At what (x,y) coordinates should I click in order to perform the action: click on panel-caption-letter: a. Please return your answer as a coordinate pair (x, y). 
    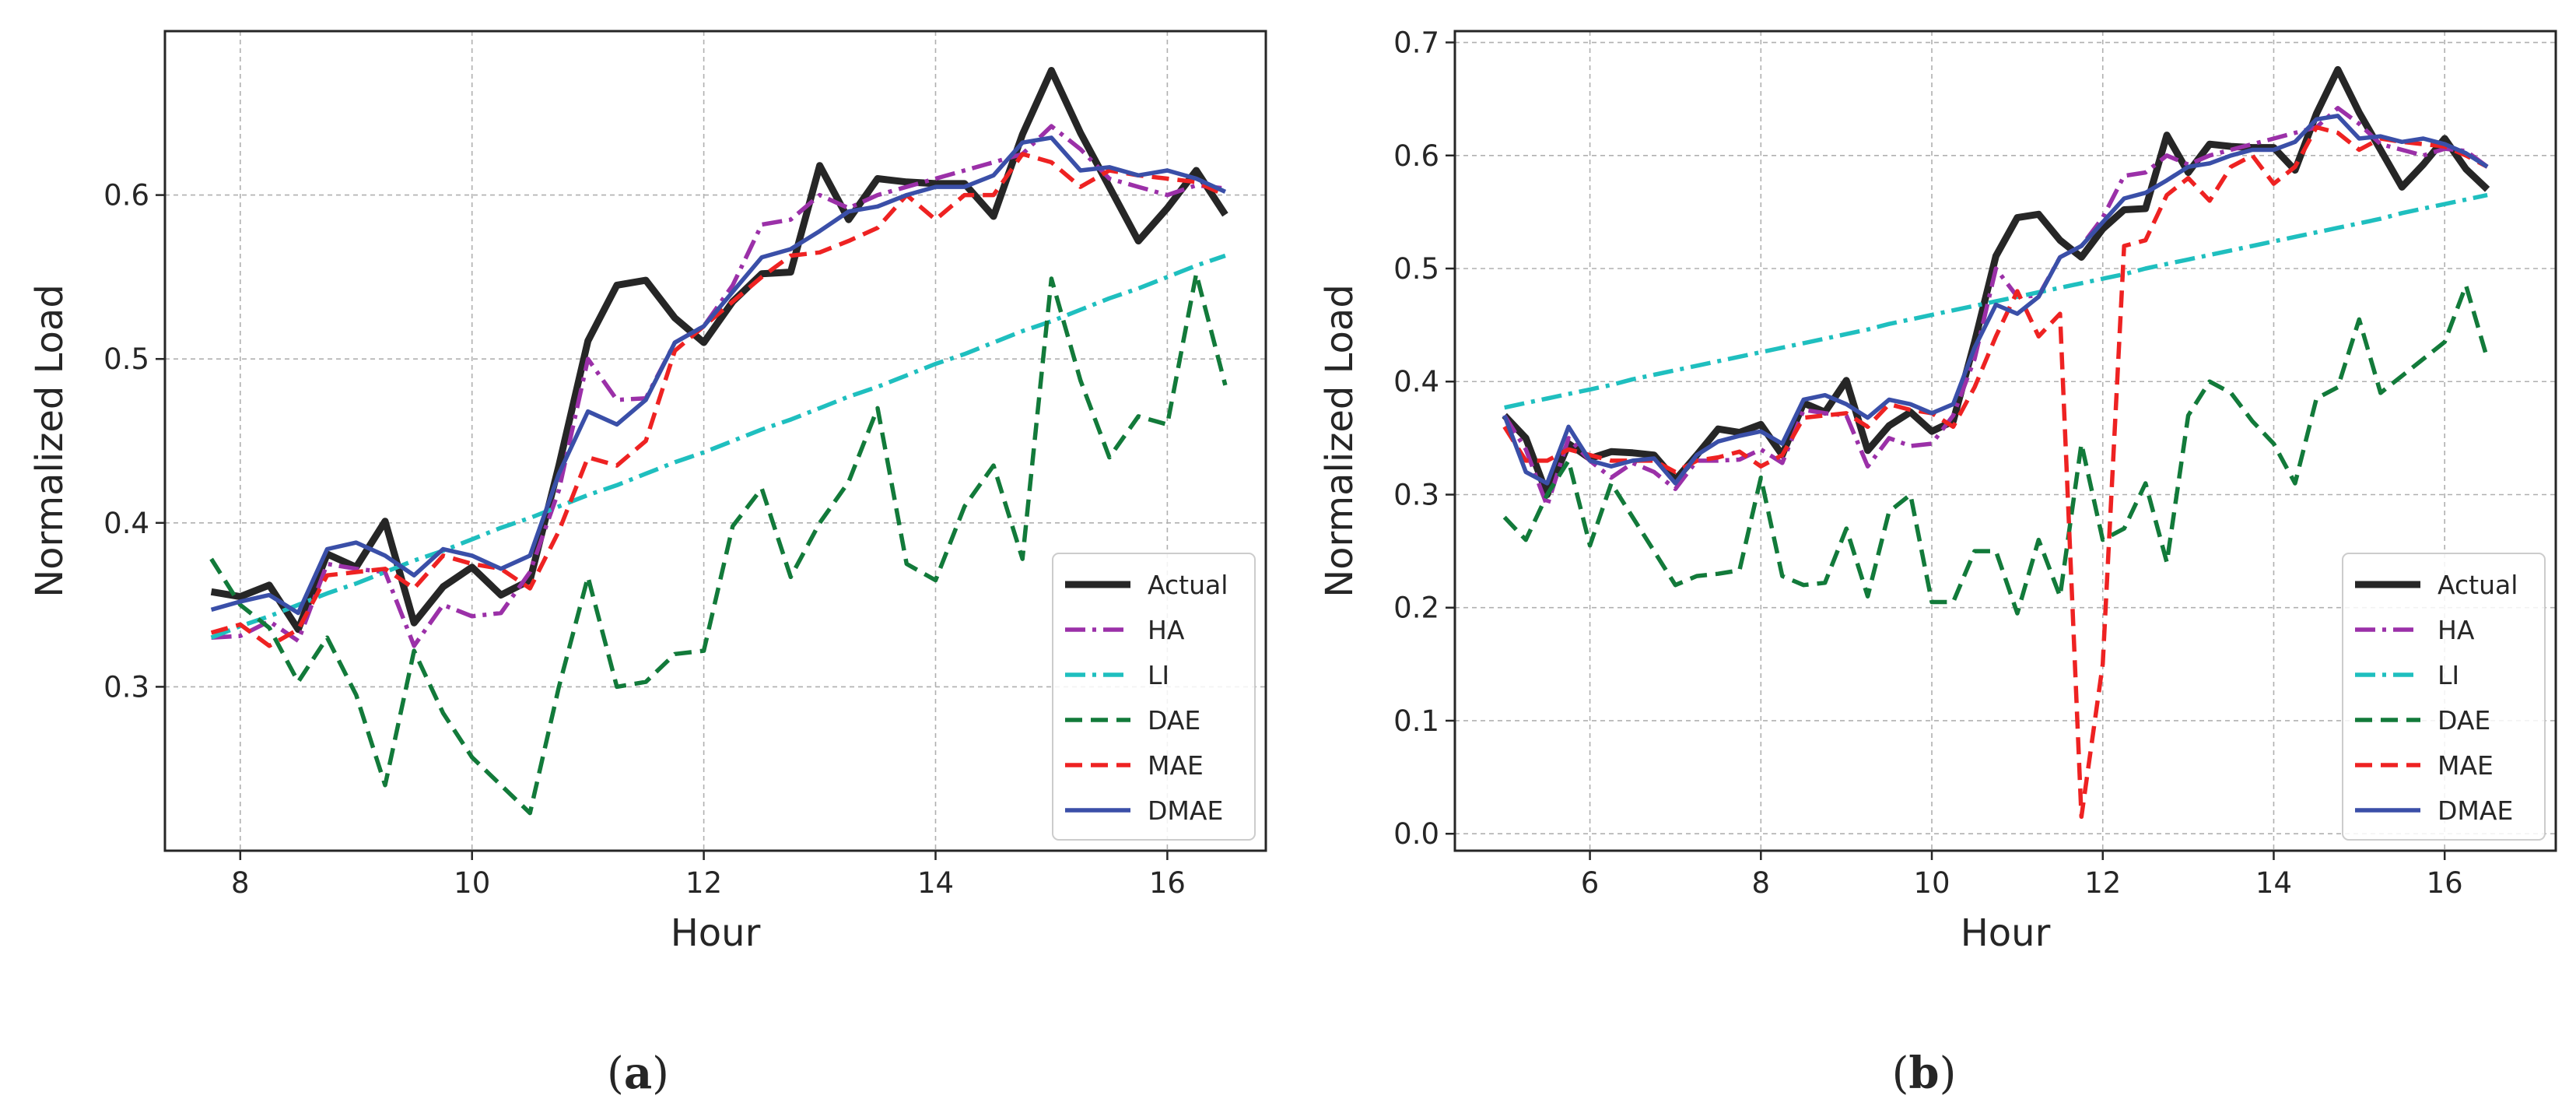
    Looking at the image, I should click on (638, 1073).